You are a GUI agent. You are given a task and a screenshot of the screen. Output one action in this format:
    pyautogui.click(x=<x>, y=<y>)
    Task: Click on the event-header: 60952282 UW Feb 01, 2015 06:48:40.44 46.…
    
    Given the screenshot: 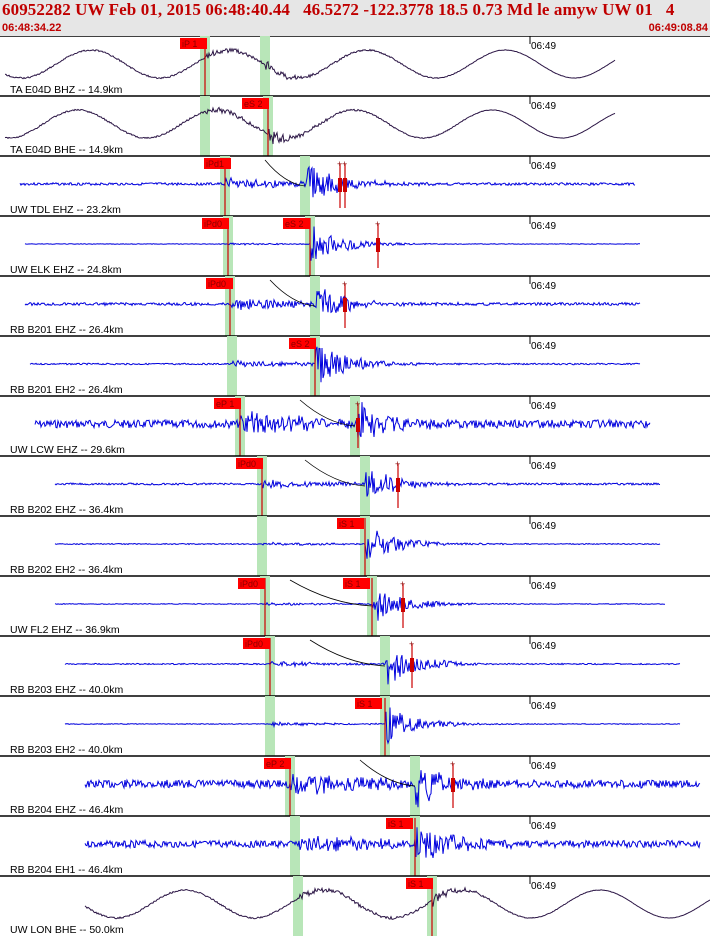 What is the action you would take?
    pyautogui.click(x=355, y=18)
    